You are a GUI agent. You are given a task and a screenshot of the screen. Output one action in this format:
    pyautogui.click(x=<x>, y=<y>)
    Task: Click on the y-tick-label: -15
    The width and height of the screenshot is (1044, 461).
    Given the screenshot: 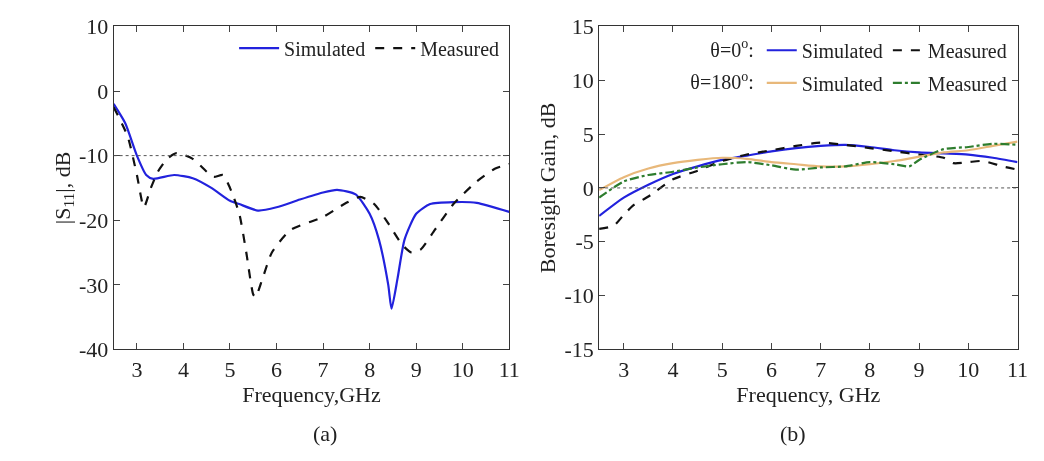 What is the action you would take?
    pyautogui.click(x=579, y=350)
    